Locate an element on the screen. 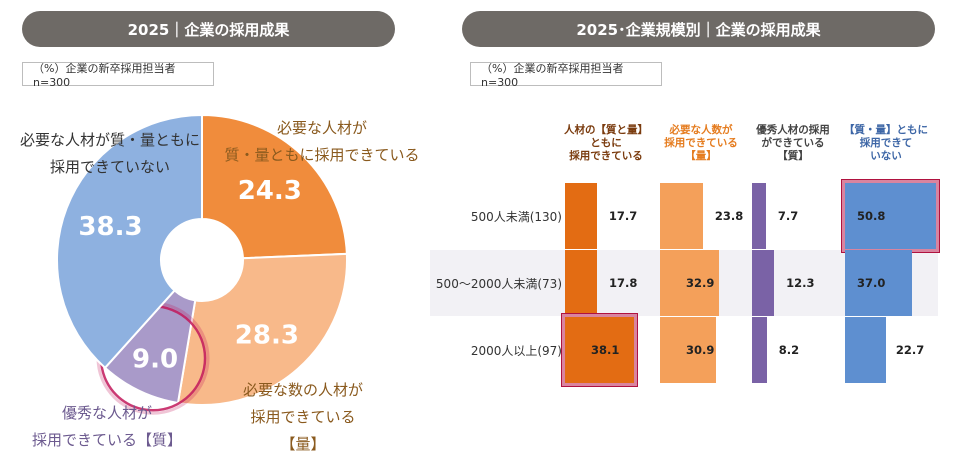 The height and width of the screenshot is (470, 970). bar-value-label: 38.1 is located at coordinates (605, 350).